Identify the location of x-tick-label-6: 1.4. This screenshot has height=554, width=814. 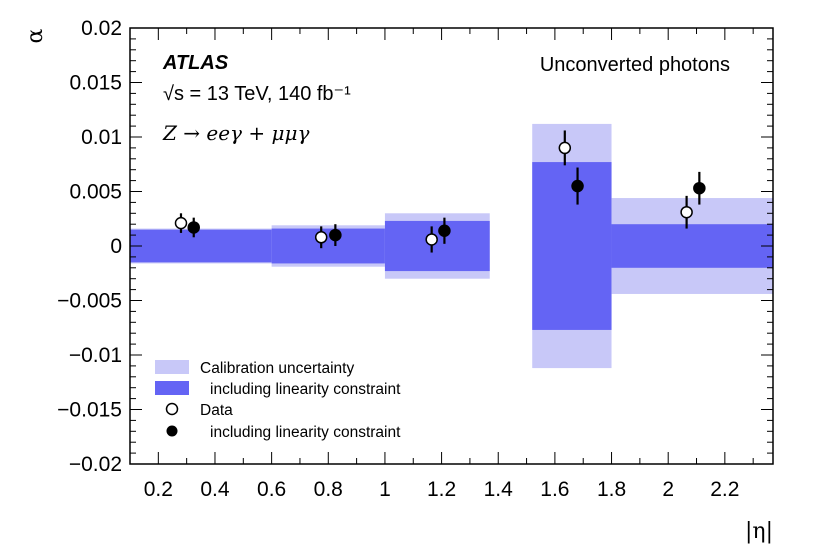
(499, 489).